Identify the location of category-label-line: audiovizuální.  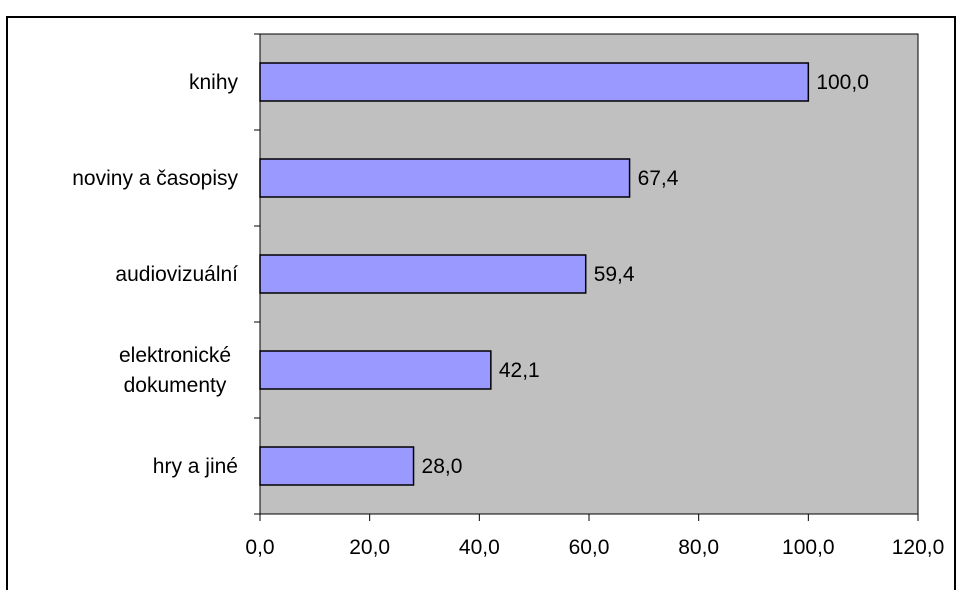
(176, 274).